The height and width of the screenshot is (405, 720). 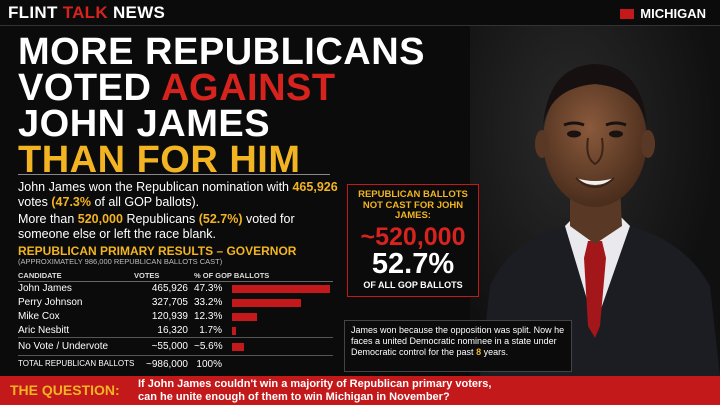 What do you see at coordinates (147, 275) in the screenshot?
I see `column-header-votes: VOTES` at bounding box center [147, 275].